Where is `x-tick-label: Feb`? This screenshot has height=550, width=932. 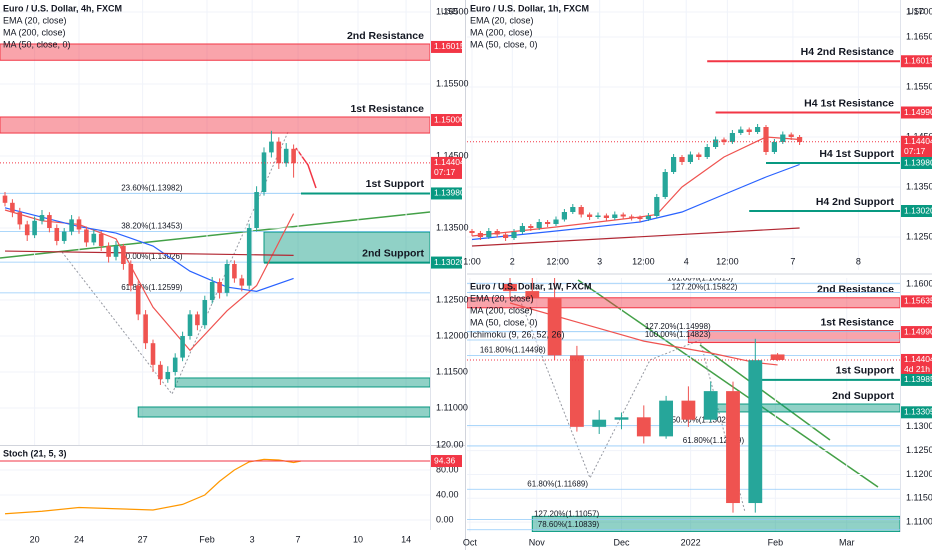 x-tick-label: Feb is located at coordinates (776, 542).